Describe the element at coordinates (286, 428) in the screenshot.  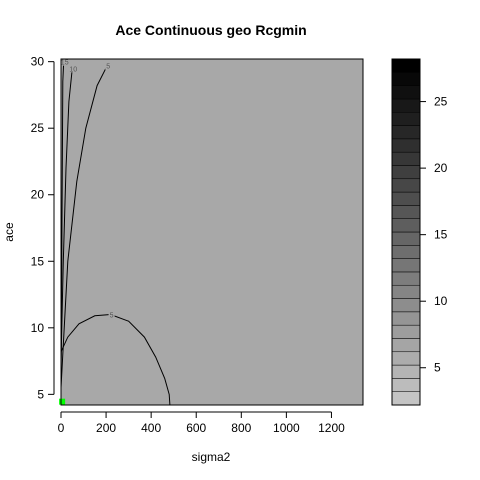
I see `x-tick-label: 1000` at that location.